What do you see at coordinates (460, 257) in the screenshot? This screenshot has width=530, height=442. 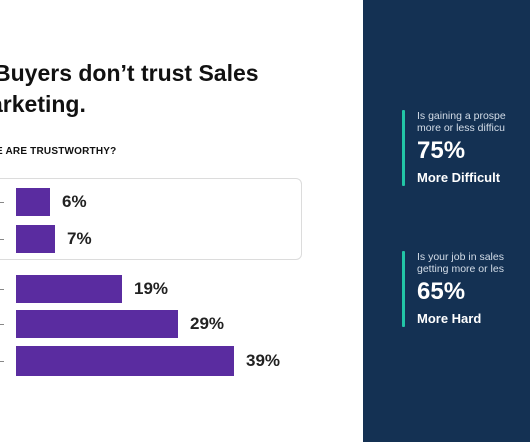 I see `stat-question-line1: Is your job in sales` at bounding box center [460, 257].